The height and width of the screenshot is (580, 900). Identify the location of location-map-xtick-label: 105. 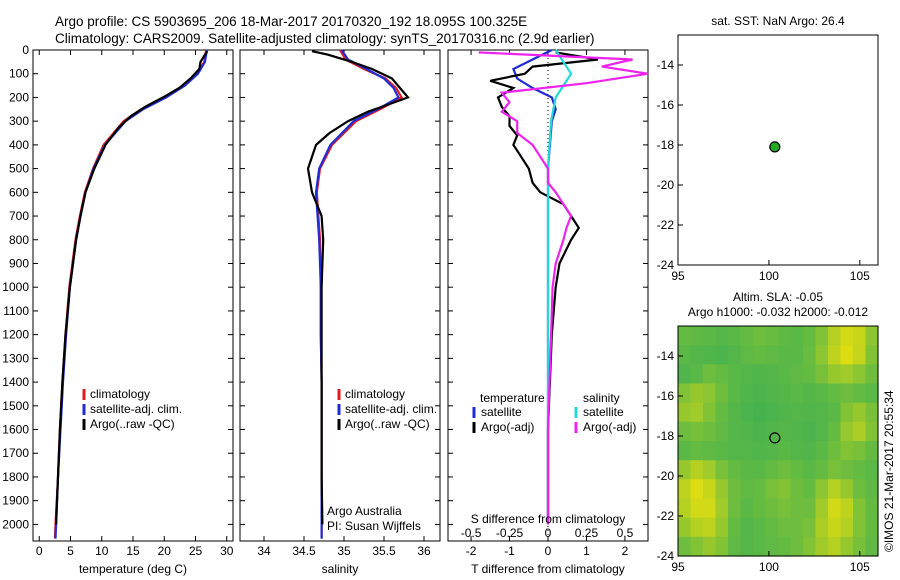
(860, 276).